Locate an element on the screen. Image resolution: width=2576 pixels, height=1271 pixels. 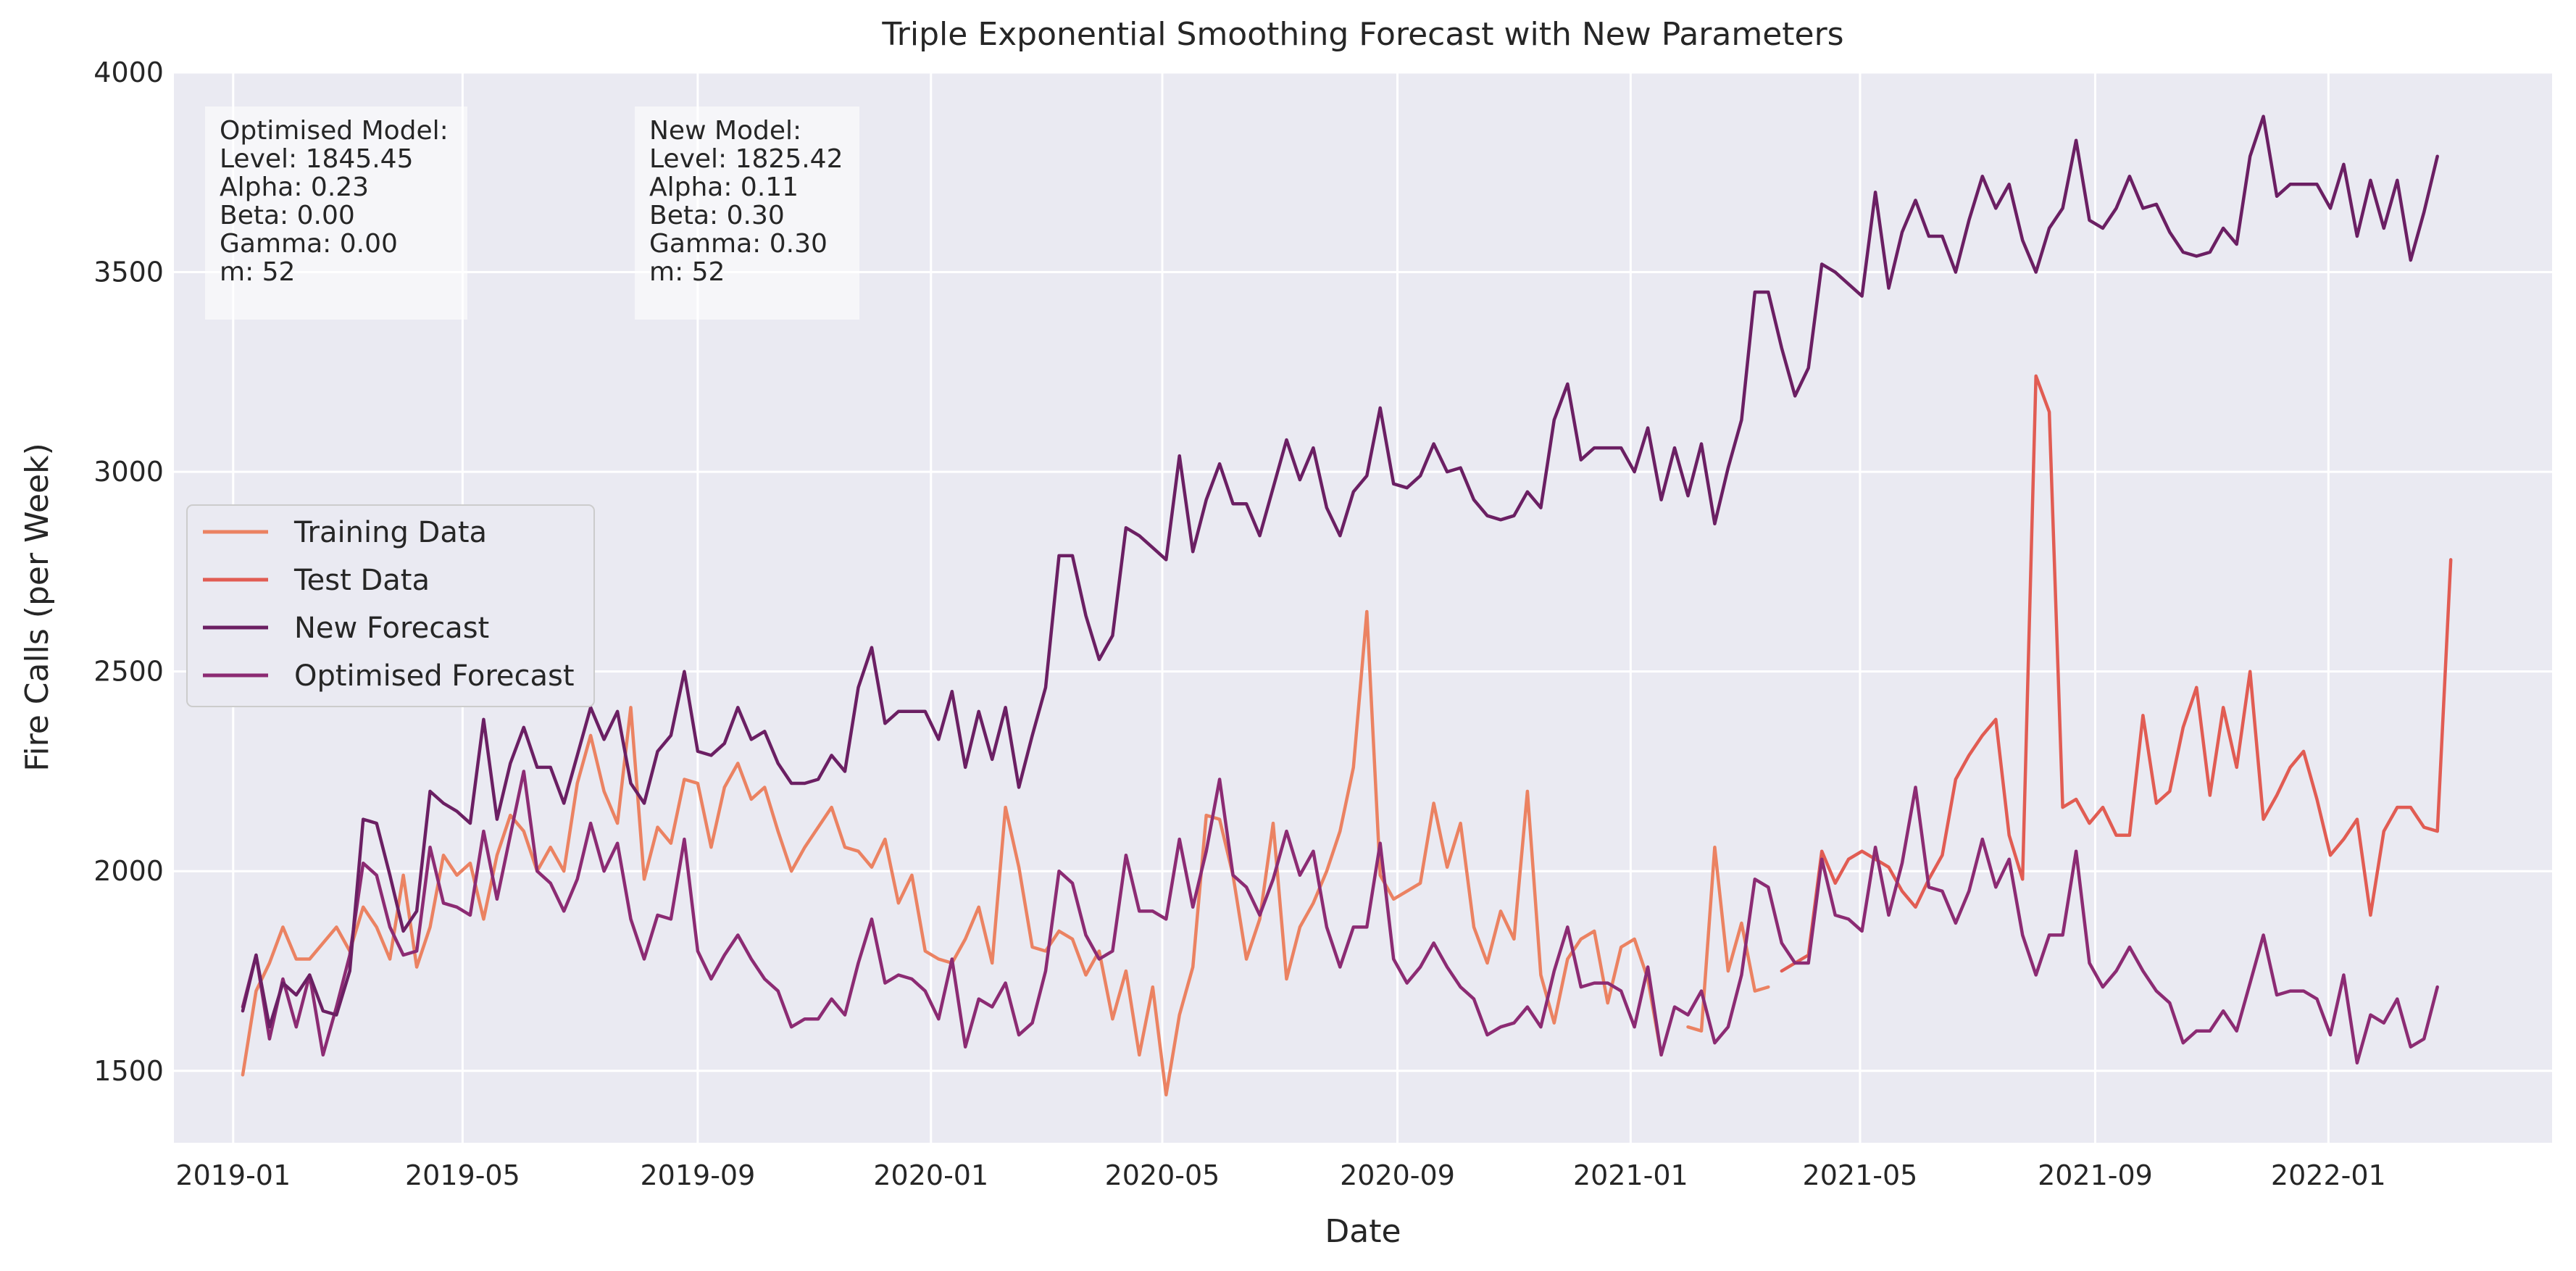
x-tick-label: 2020-05 is located at coordinates (1162, 1175).